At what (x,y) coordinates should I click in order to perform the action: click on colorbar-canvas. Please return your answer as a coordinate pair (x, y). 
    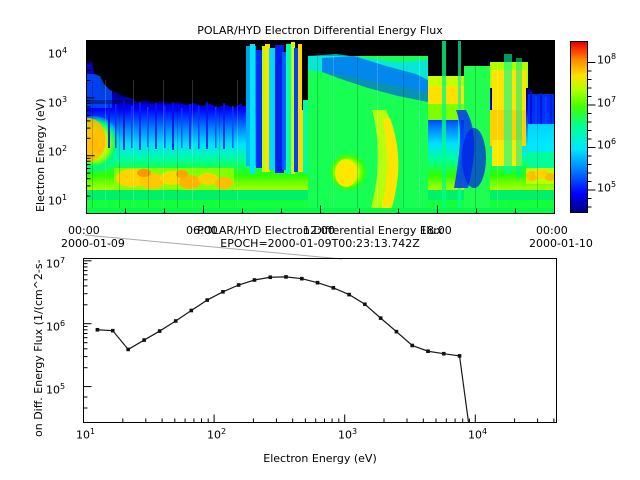
    Looking at the image, I should click on (579, 127).